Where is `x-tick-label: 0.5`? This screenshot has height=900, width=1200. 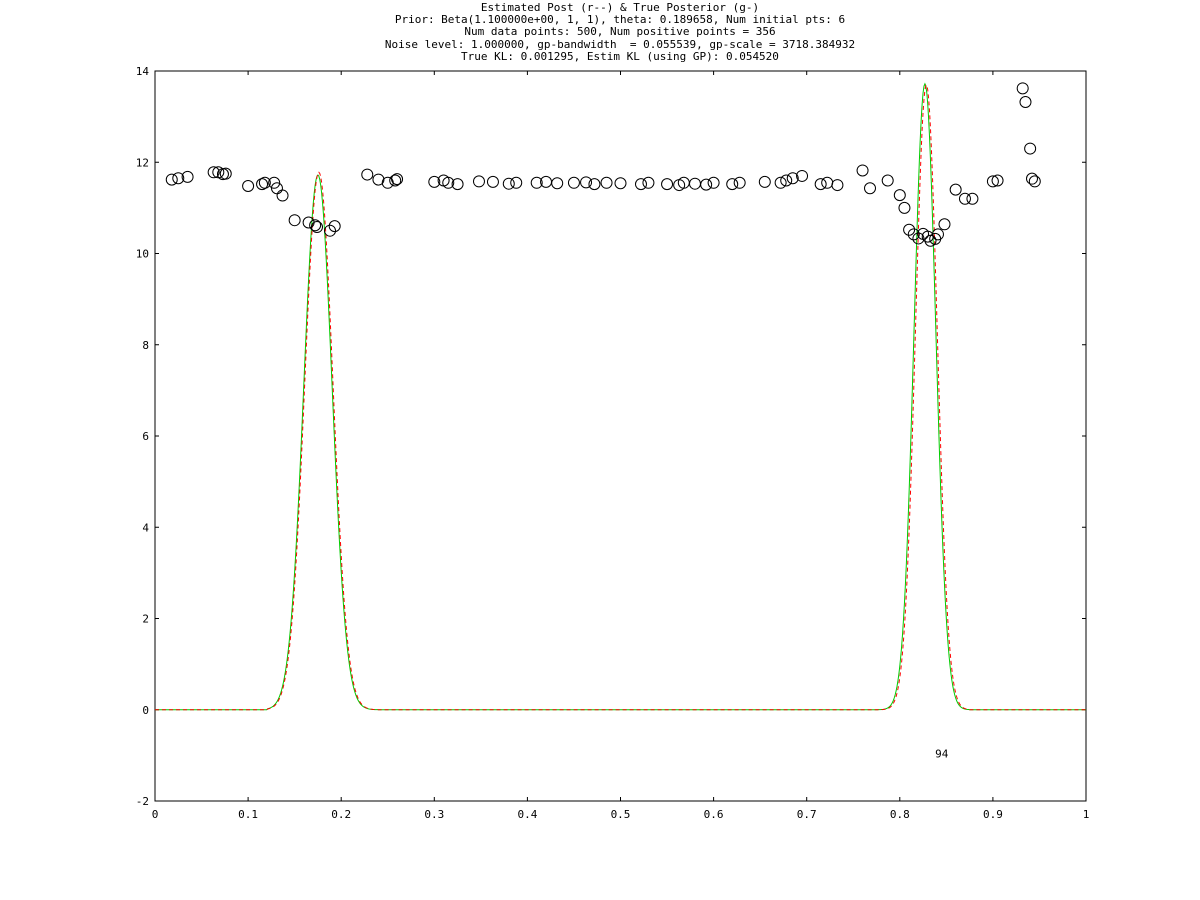
x-tick-label: 0.5 is located at coordinates (621, 814).